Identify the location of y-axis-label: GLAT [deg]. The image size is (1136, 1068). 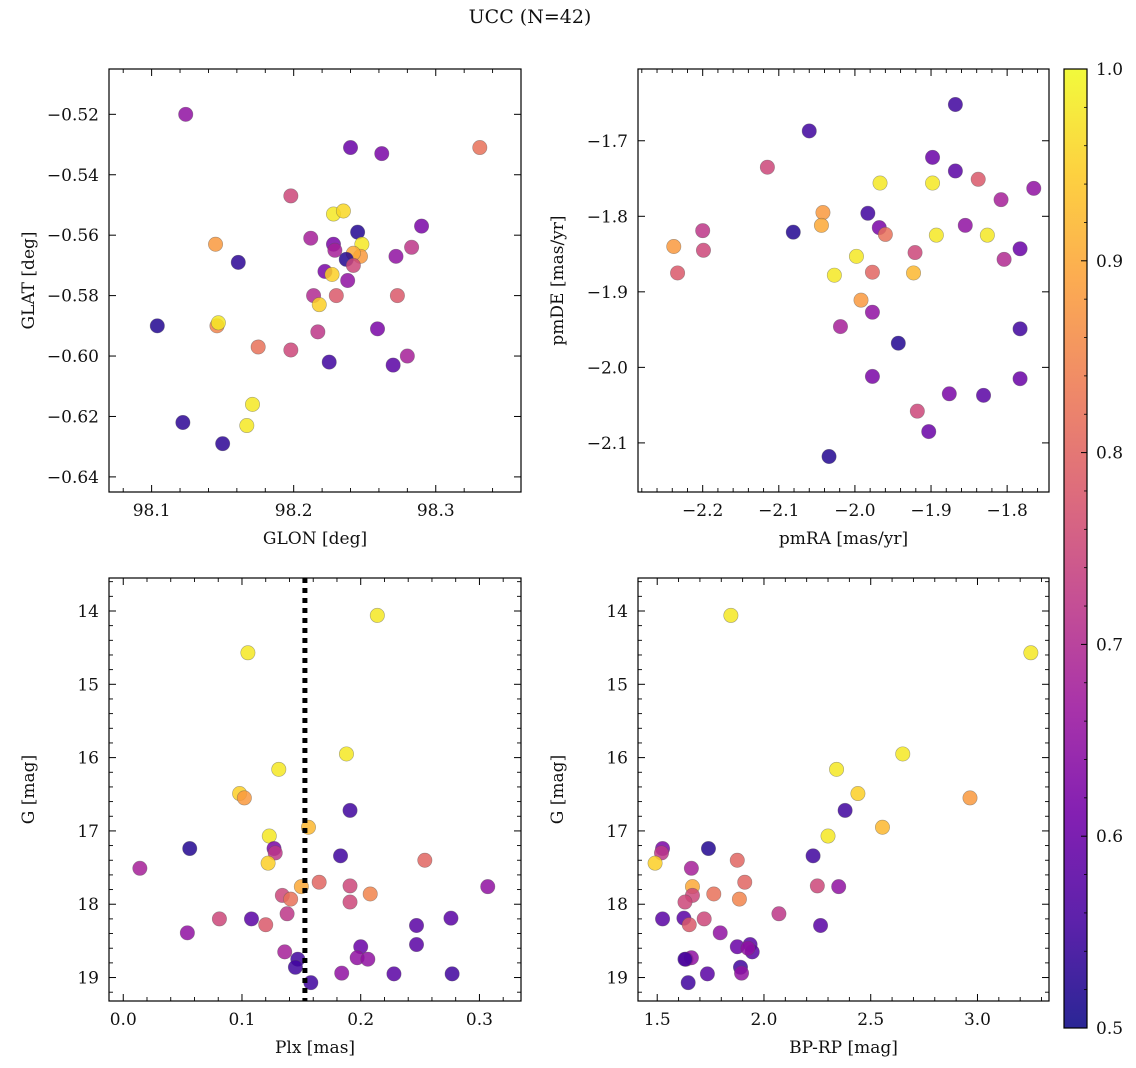
(29, 280).